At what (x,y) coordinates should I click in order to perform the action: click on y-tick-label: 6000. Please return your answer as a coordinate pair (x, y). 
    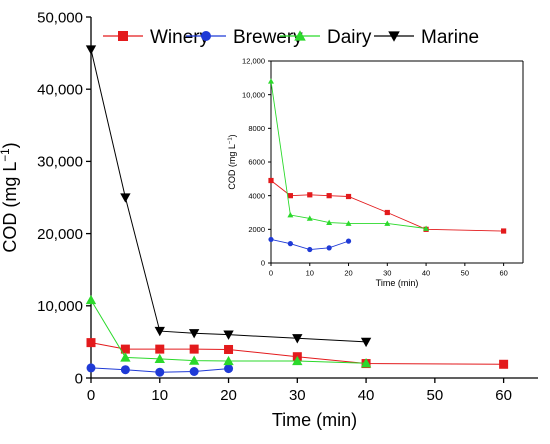
    Looking at the image, I should click on (256, 162).